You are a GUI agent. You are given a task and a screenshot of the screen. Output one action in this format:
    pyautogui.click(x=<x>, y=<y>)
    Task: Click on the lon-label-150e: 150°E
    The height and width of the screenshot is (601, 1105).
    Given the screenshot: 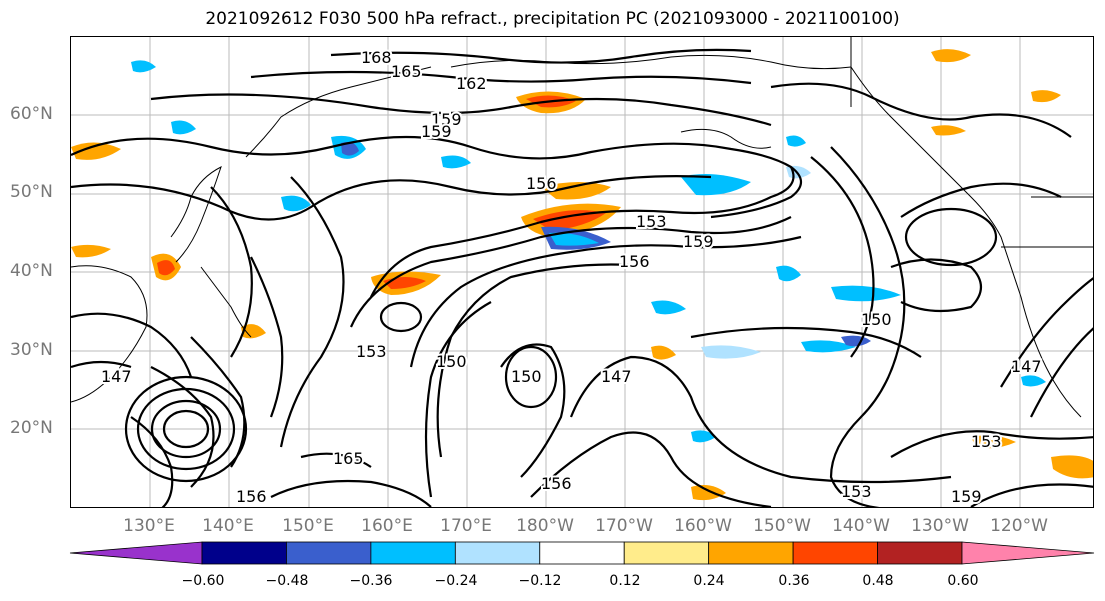 What is the action you would take?
    pyautogui.click(x=308, y=526)
    